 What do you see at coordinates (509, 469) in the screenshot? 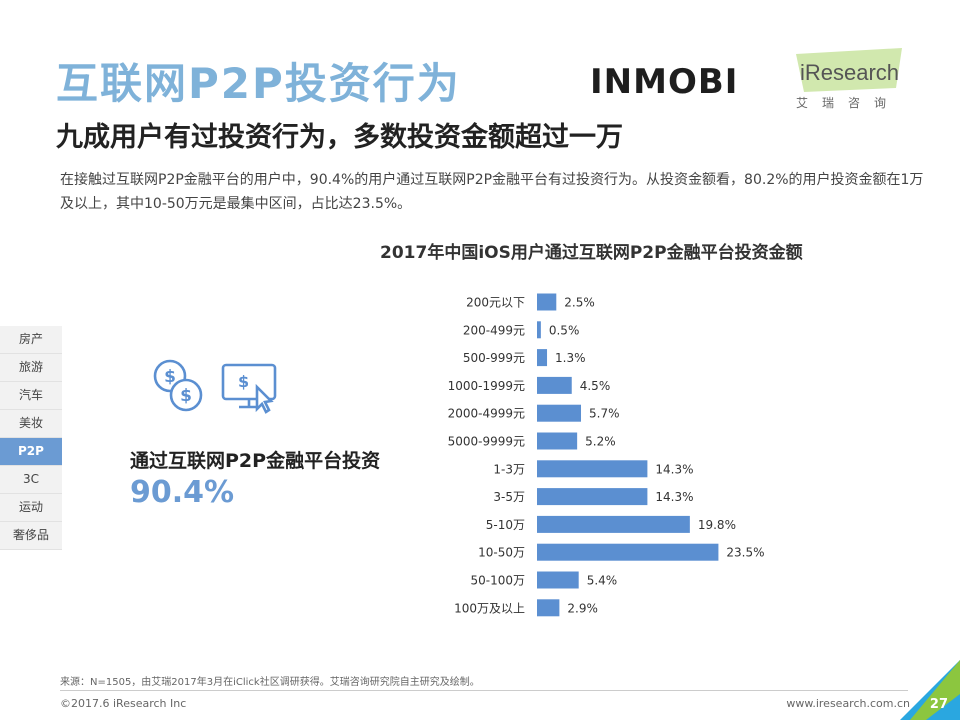
I see `category-label: 1-3万` at bounding box center [509, 469].